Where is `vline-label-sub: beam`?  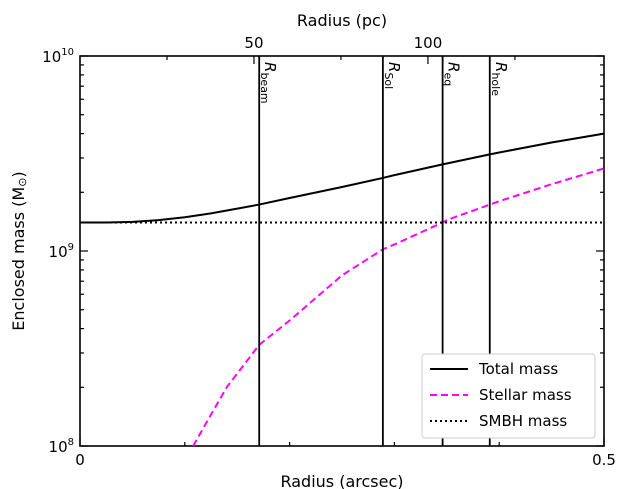 vline-label-sub: beam is located at coordinates (264, 87).